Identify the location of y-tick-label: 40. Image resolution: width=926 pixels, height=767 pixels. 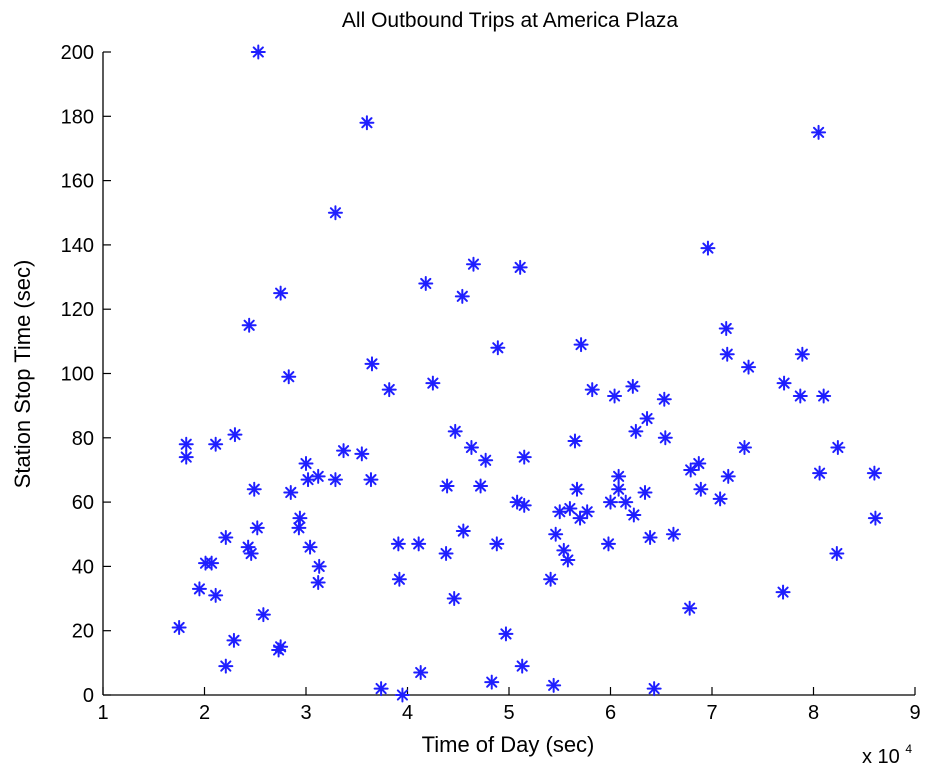
(83, 567).